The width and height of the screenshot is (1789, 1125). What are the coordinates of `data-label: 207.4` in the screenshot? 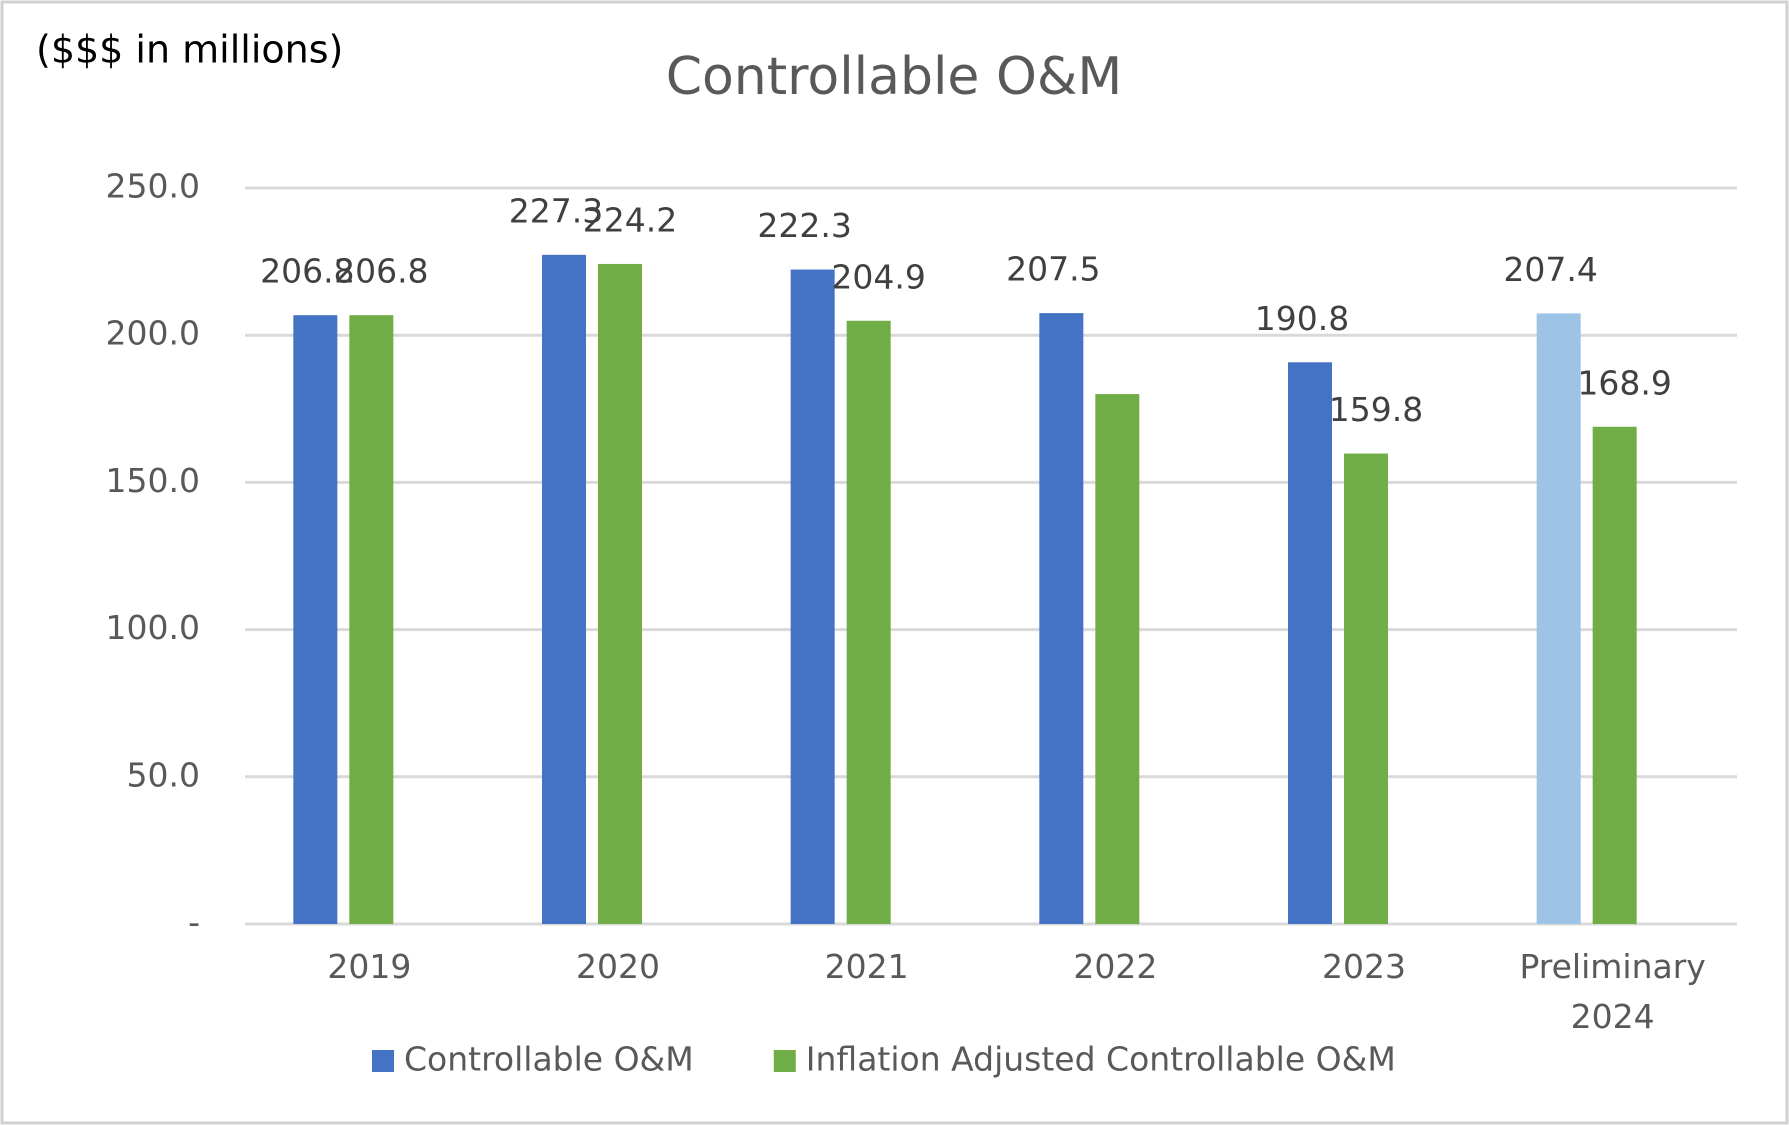 It's located at (1550, 269).